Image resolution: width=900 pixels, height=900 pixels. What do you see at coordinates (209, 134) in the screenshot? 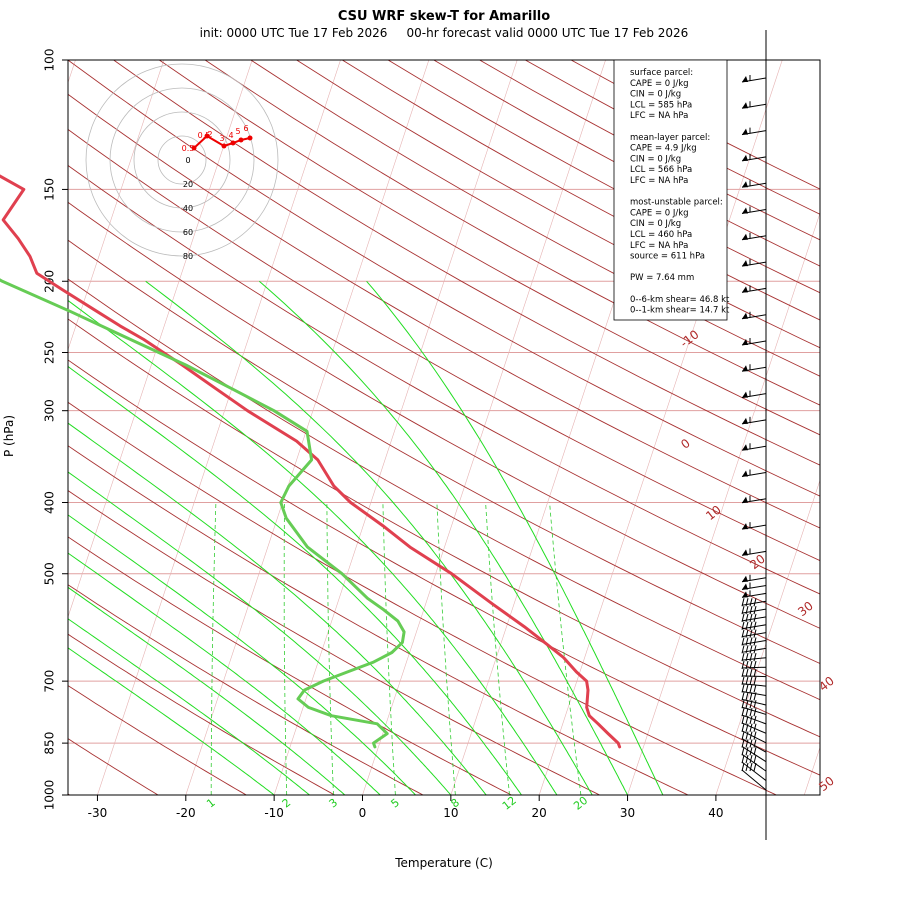
I see `hodograph-label: 2` at bounding box center [209, 134].